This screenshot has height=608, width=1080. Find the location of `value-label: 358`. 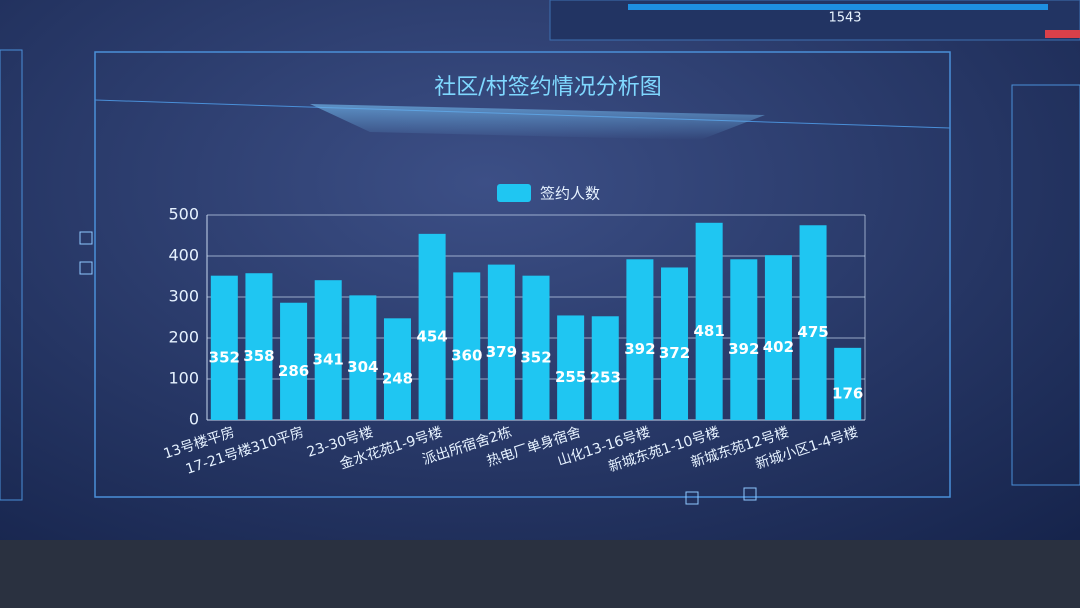

value-label: 358 is located at coordinates (258, 356).